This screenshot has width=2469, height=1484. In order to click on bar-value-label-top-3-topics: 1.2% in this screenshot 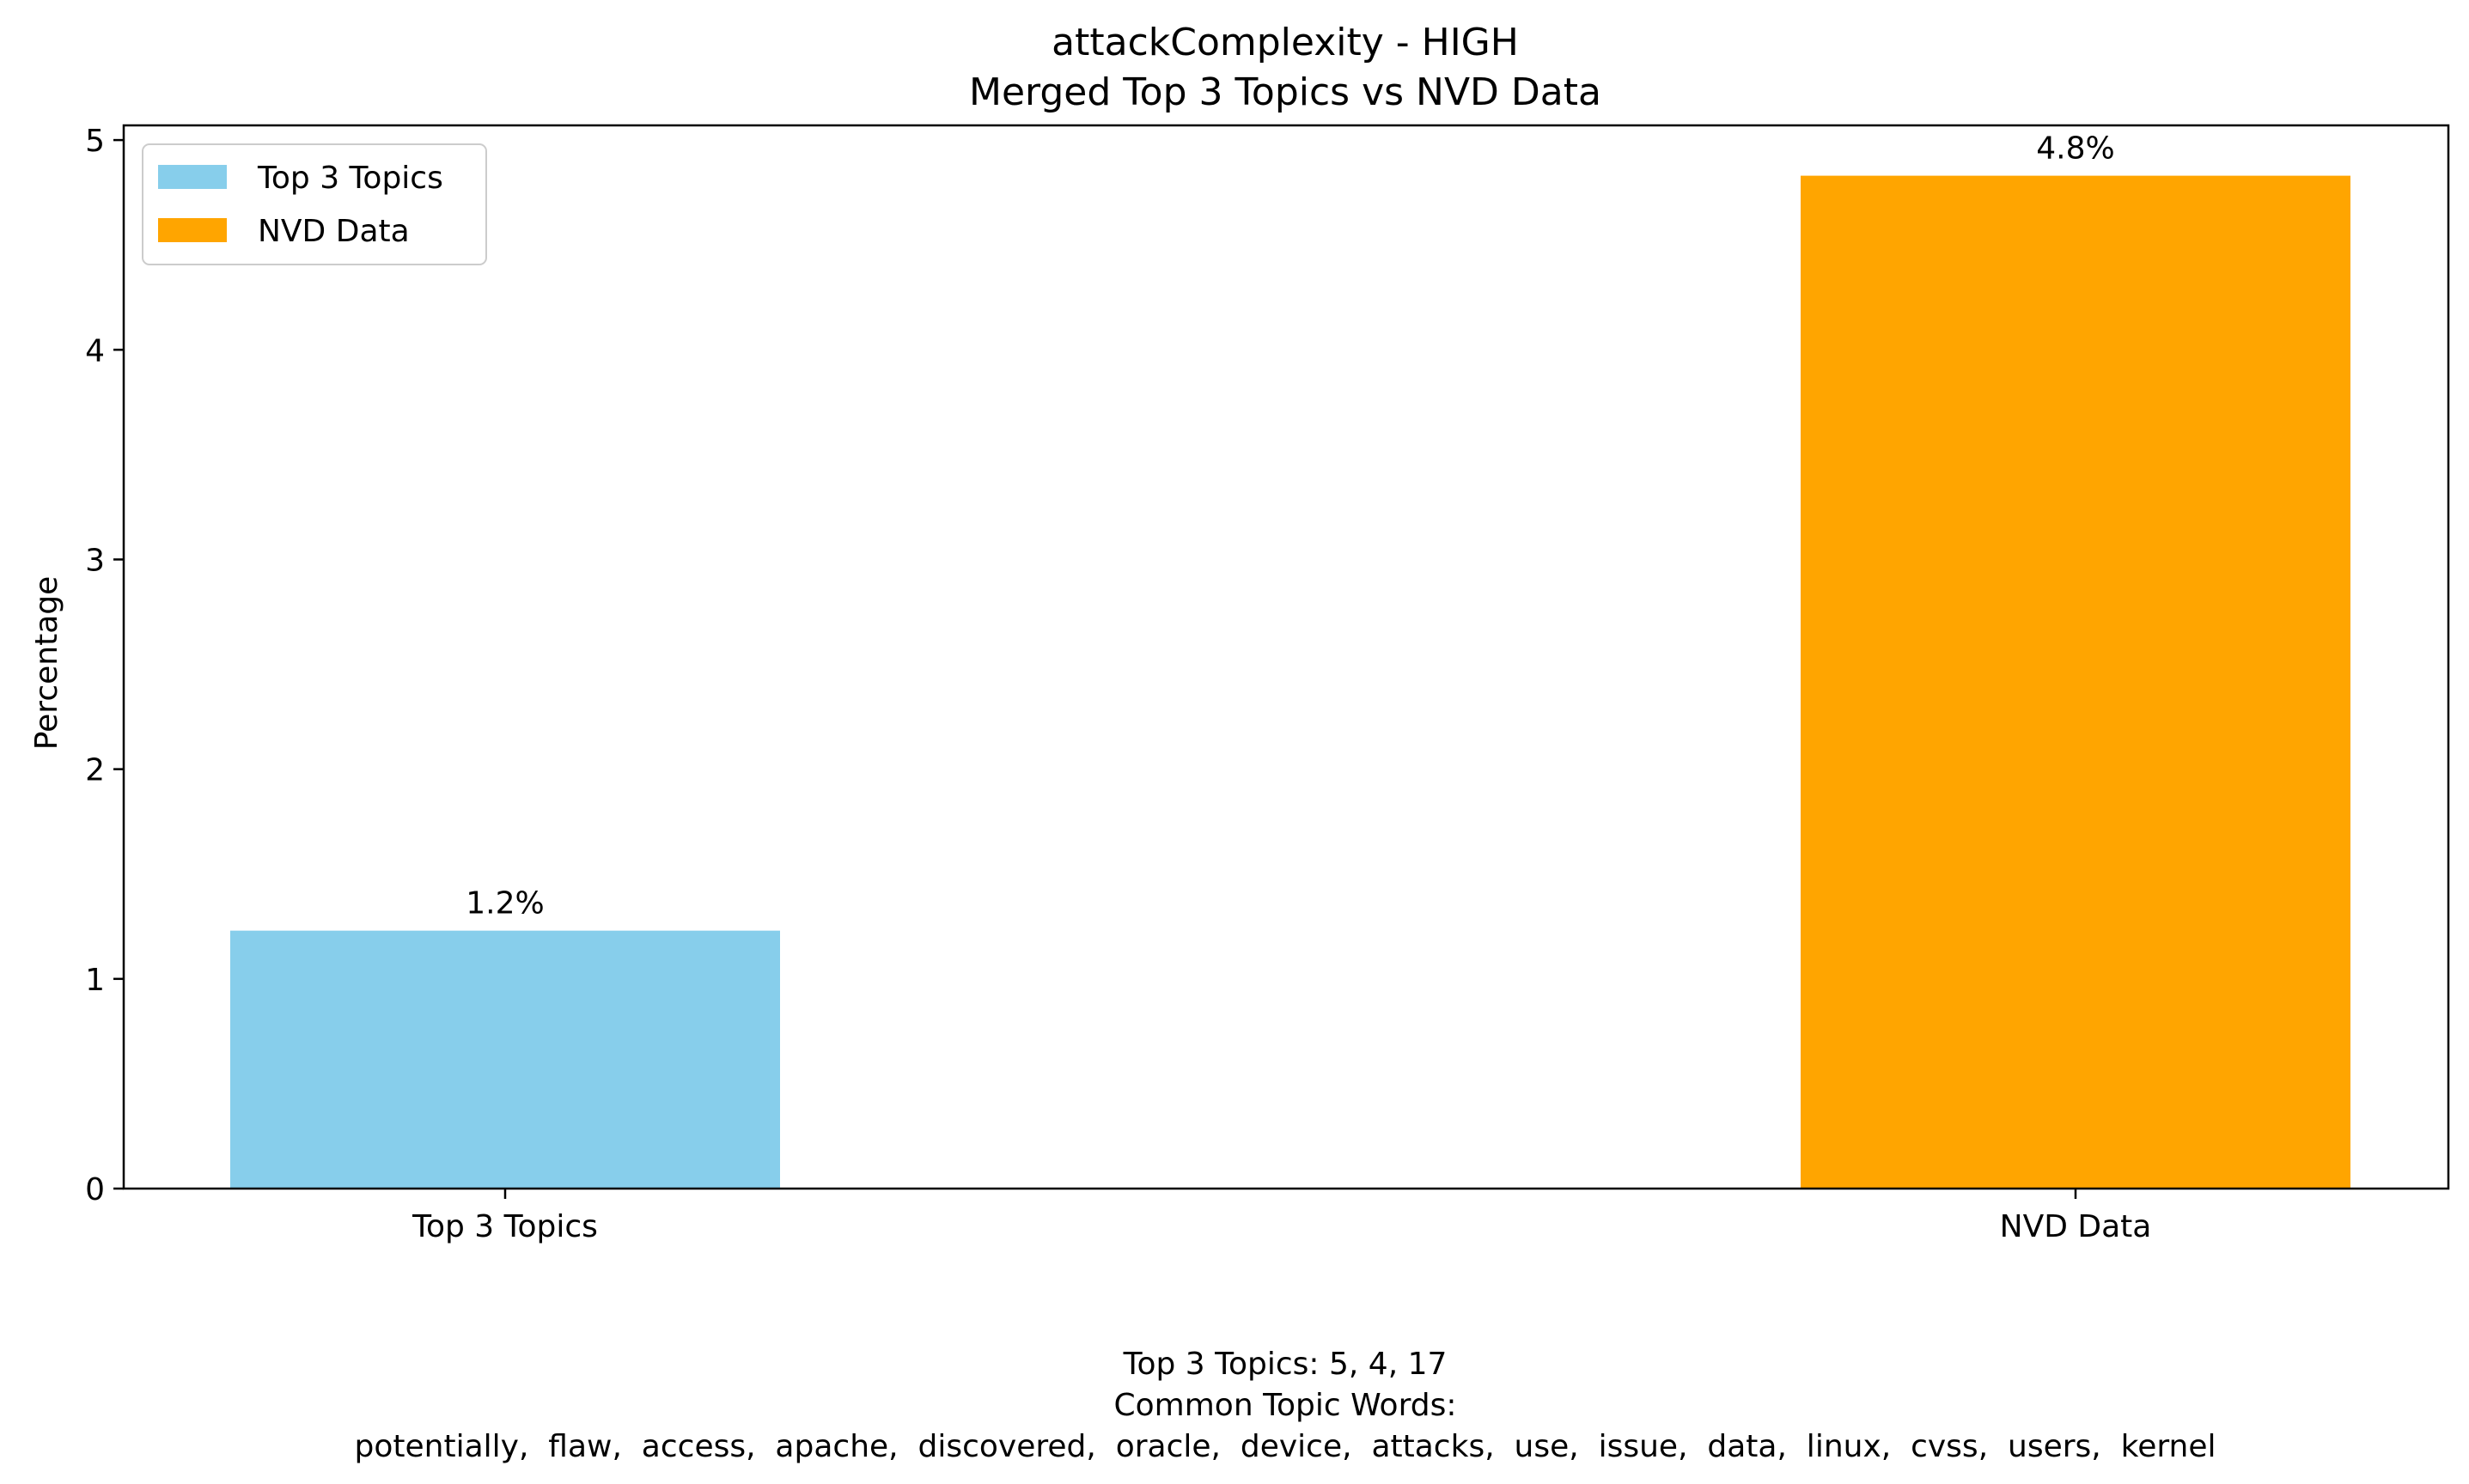, I will do `click(505, 904)`.